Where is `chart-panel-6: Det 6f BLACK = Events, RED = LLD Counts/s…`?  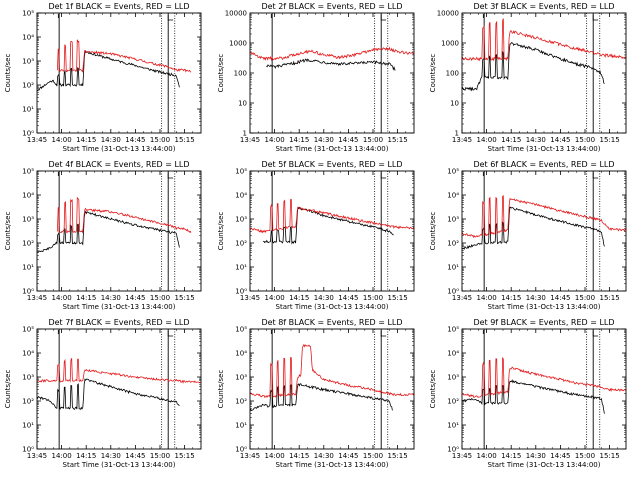 chart-panel-6: Det 6f BLACK = Events, RED = LLD Counts/s… is located at coordinates (528, 235).